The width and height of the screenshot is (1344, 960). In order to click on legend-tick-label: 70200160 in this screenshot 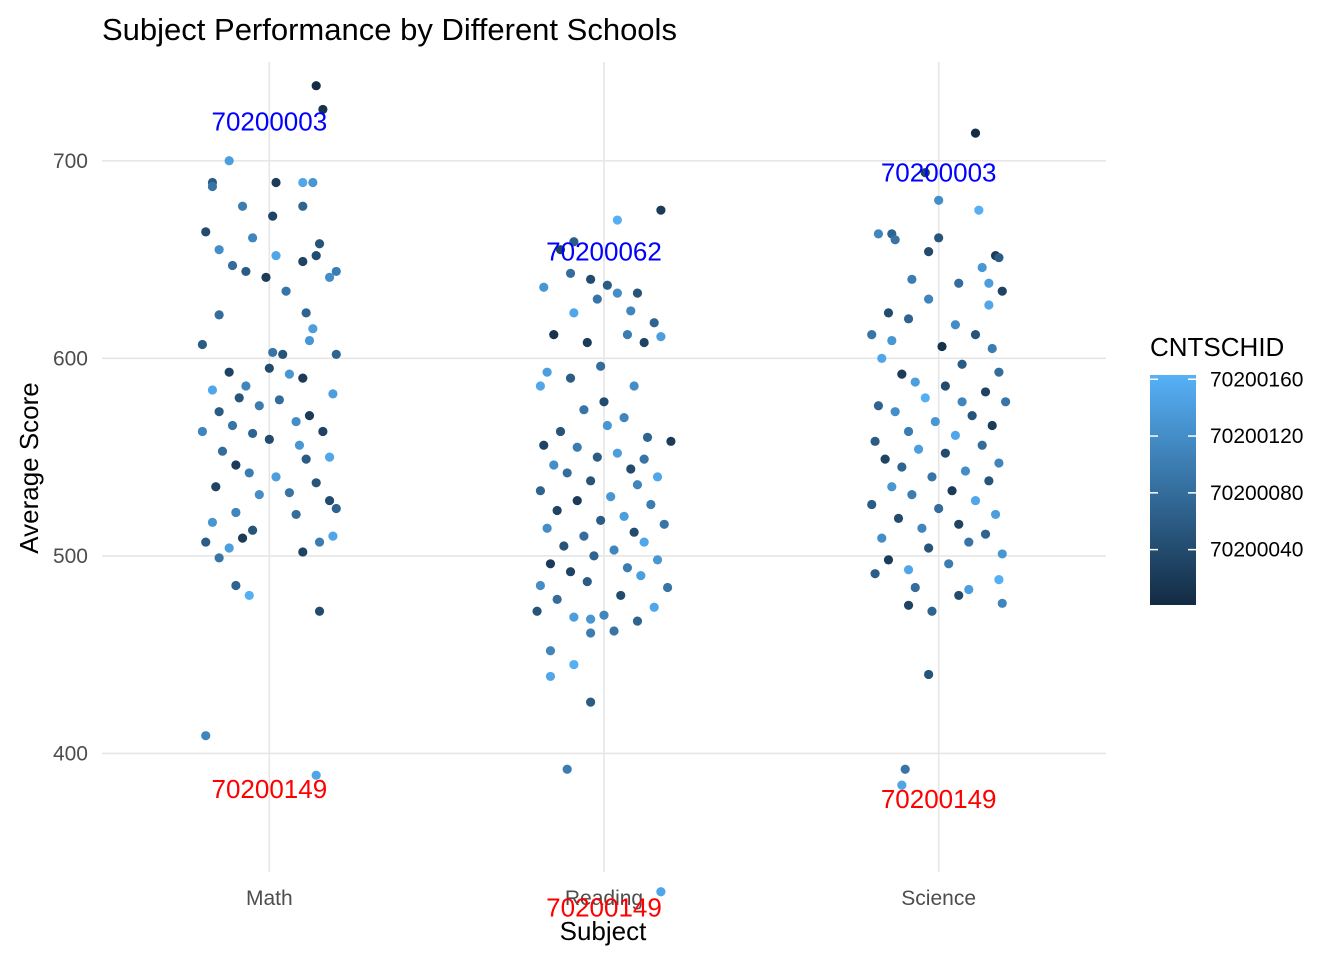, I will do `click(1256, 379)`.